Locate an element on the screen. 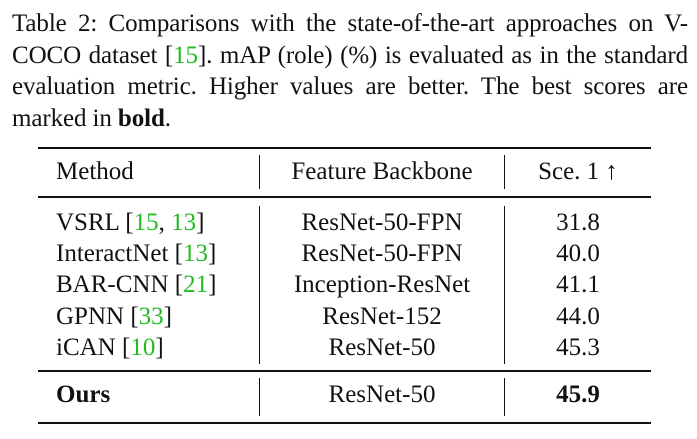  backbone-cell: ResNet-152 is located at coordinates (382, 316).